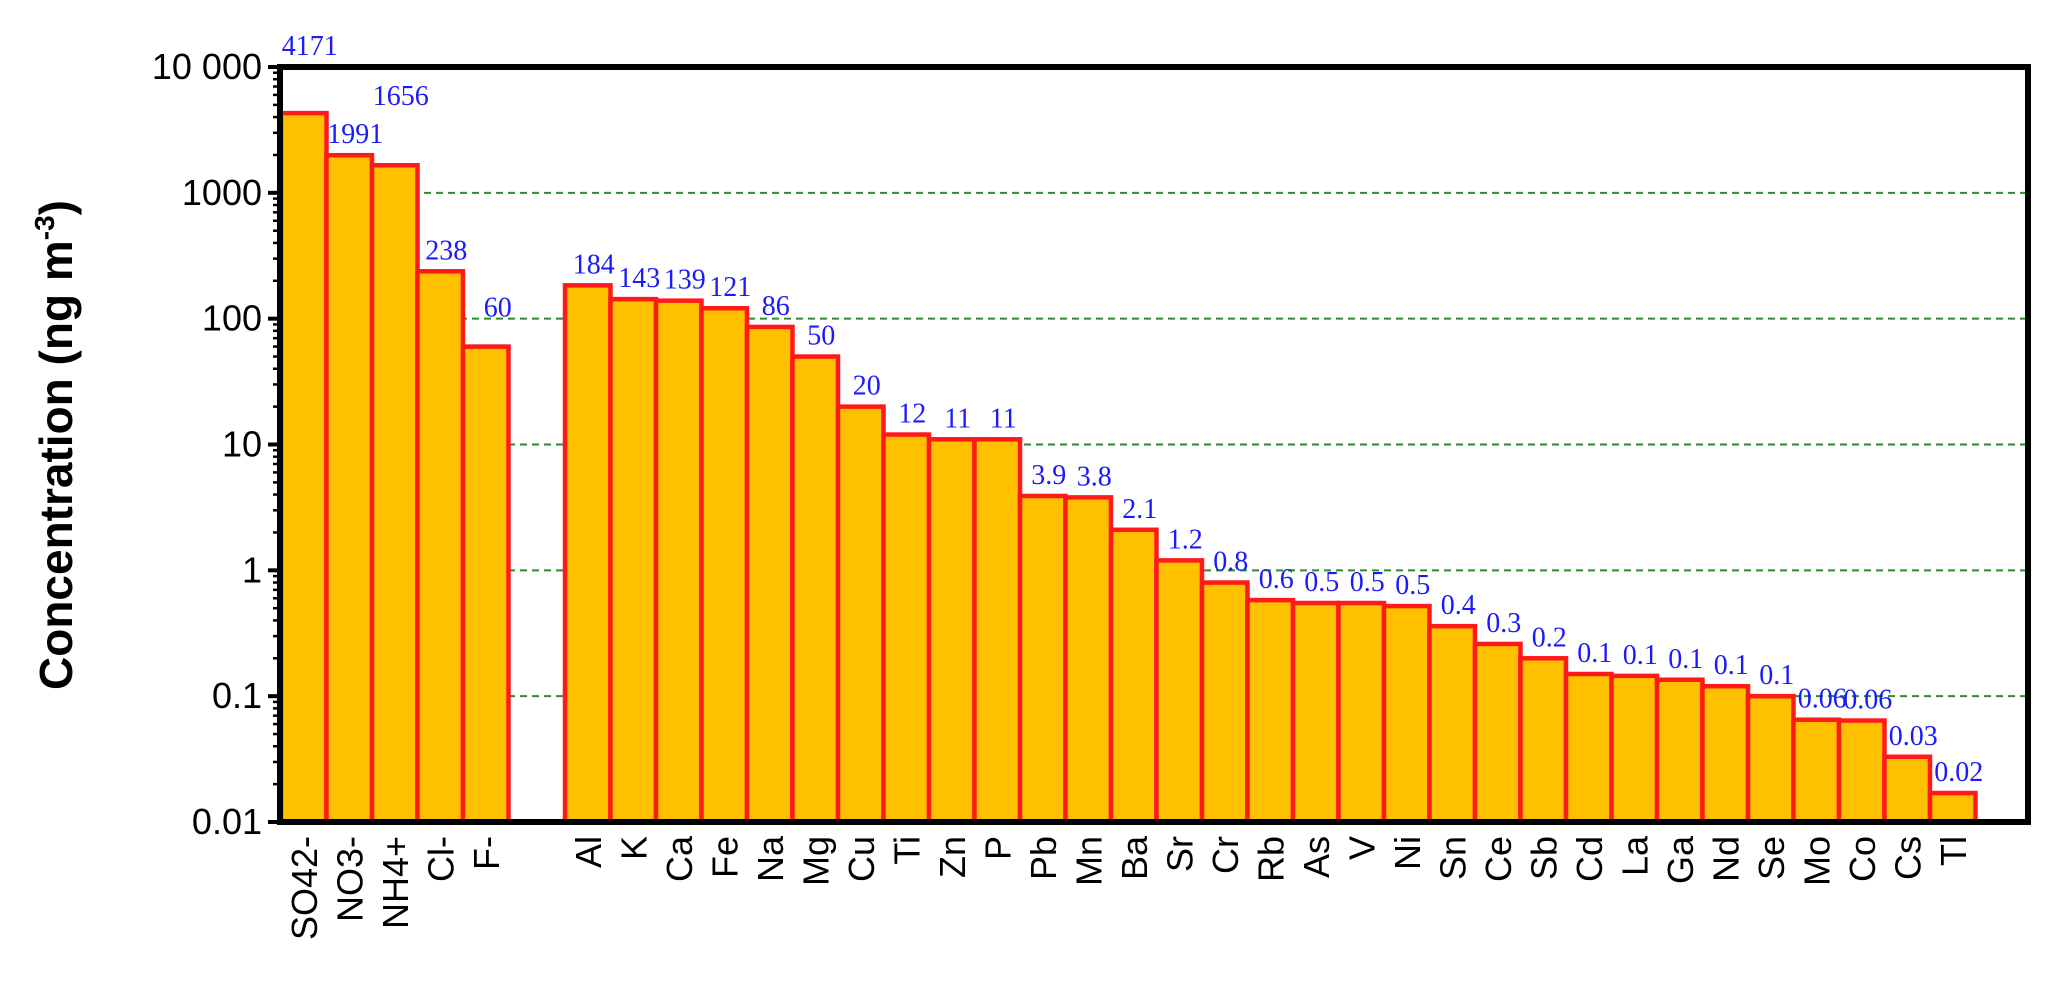 Image resolution: width=2067 pixels, height=988 pixels. Describe the element at coordinates (227, 821) in the screenshot. I see `y-tick-label: 0.01` at that location.